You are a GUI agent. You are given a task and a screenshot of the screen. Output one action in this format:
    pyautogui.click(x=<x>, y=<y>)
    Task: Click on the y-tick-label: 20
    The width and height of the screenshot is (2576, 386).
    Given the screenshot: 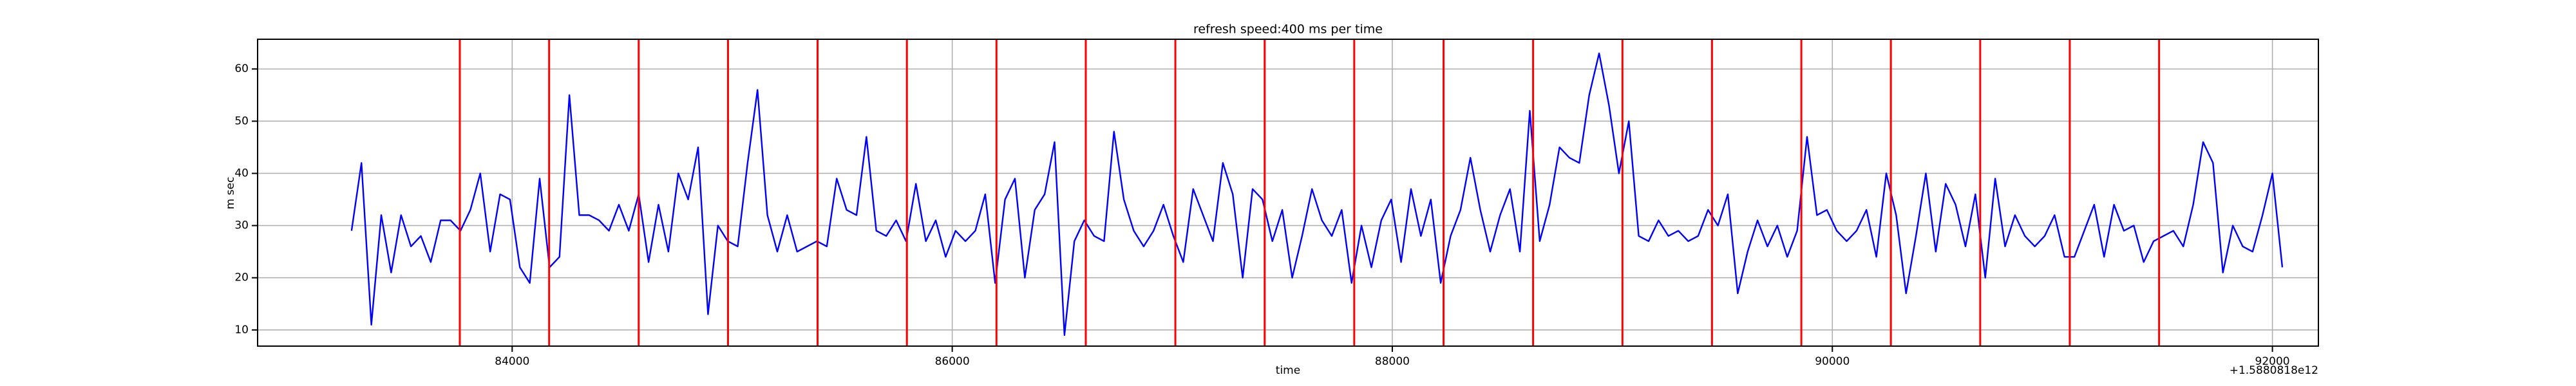 What is the action you would take?
    pyautogui.click(x=241, y=277)
    